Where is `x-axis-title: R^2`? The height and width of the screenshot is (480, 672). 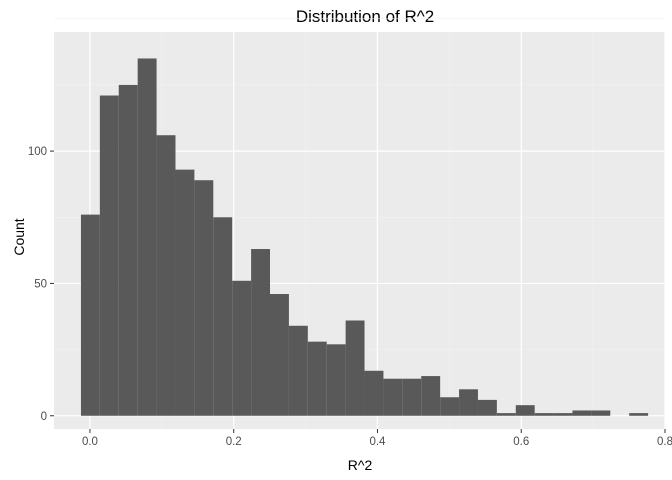 x-axis-title: R^2 is located at coordinates (360, 465).